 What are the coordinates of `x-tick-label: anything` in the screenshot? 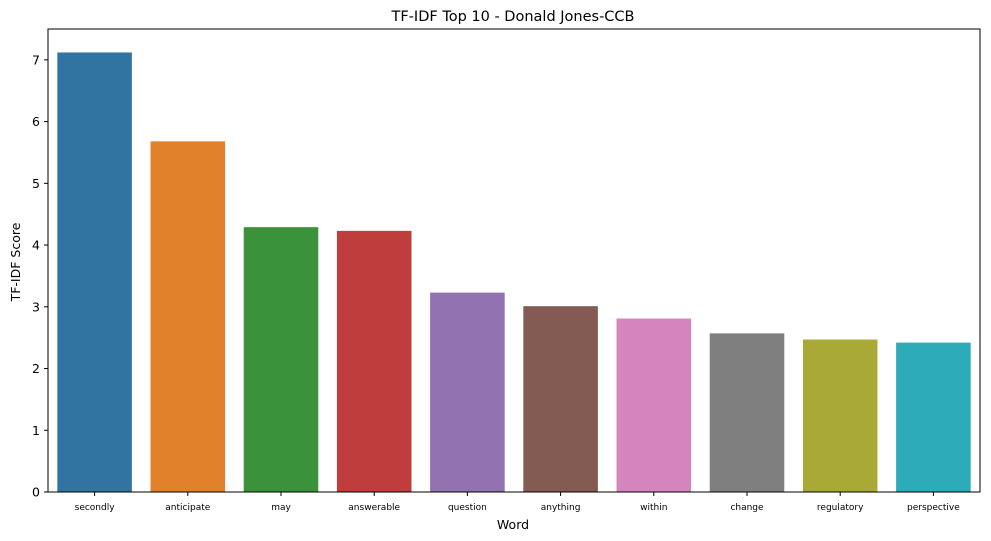 It's located at (561, 508).